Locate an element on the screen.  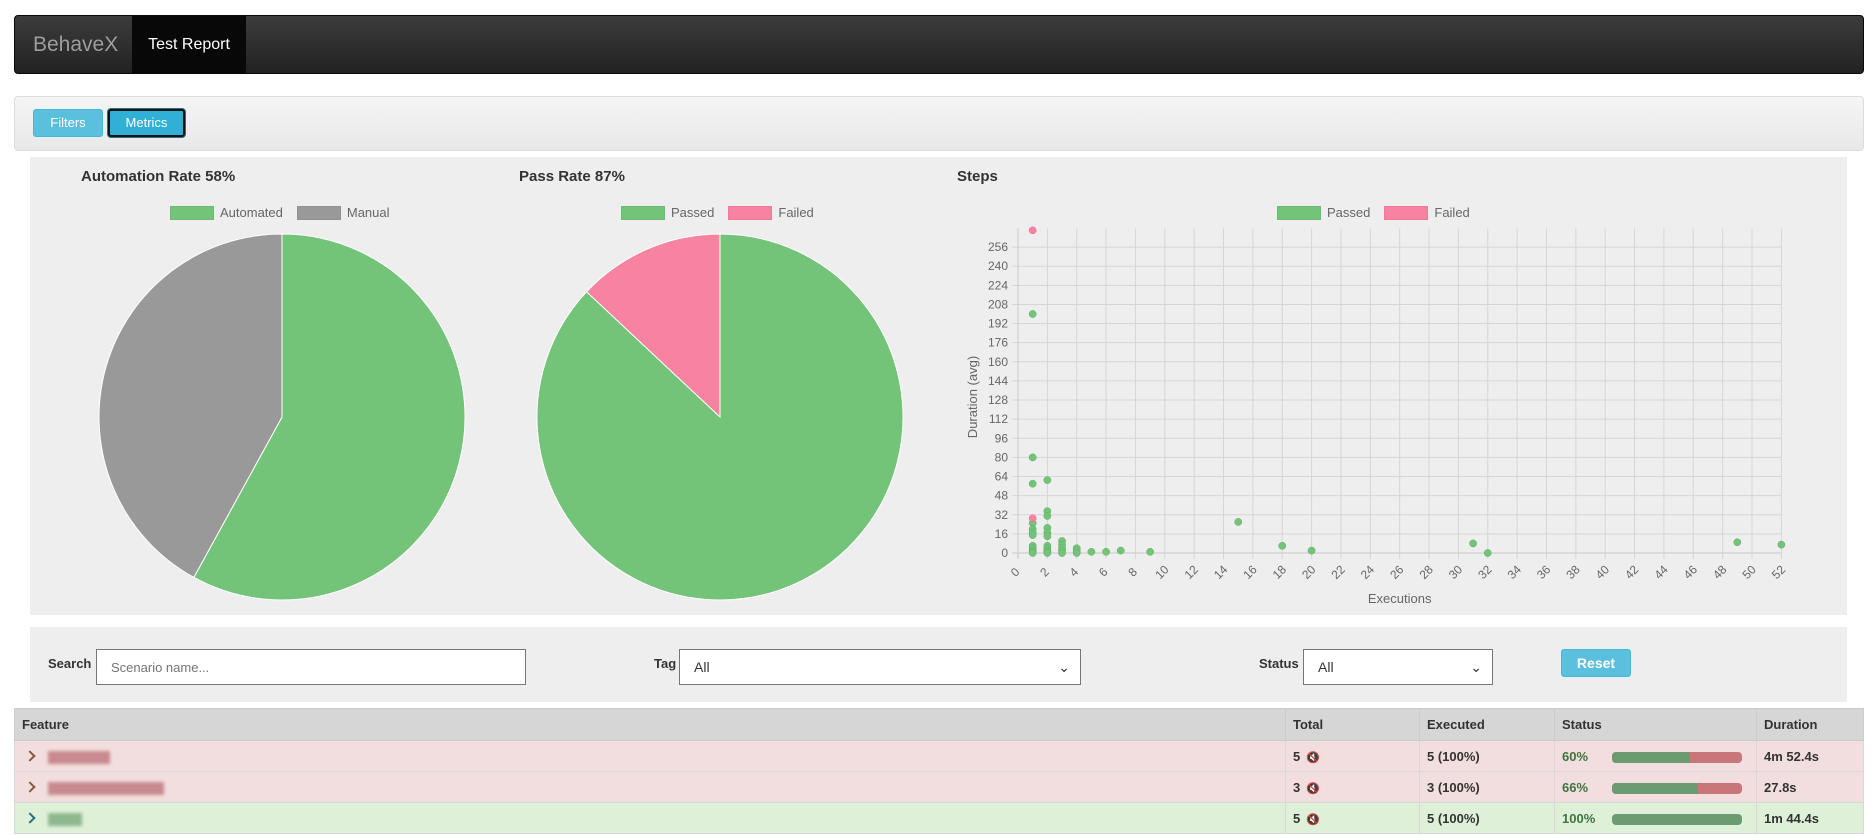
tag-select: All ⌄ is located at coordinates (880, 667).